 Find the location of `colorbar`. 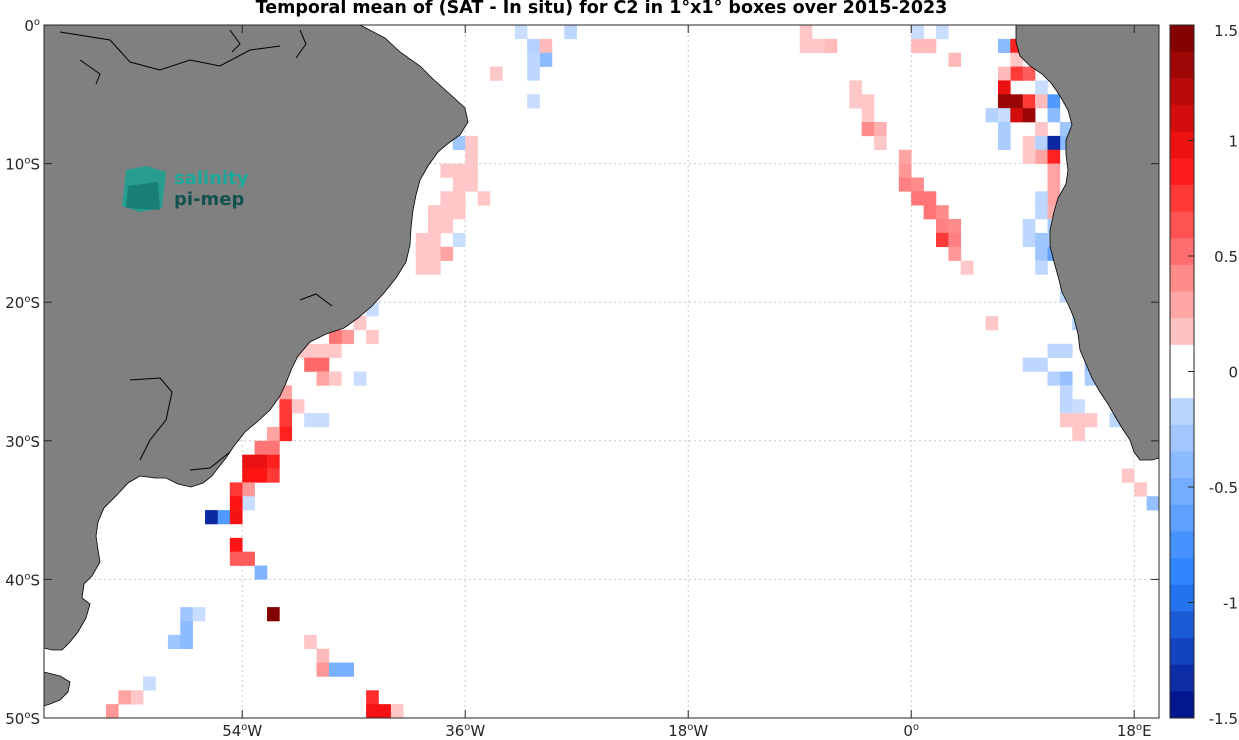

colorbar is located at coordinates (1182, 371).